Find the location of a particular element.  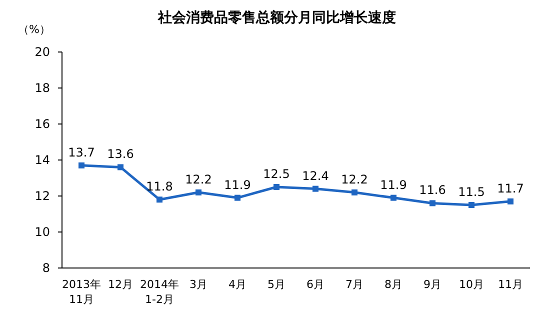

x-tick-label: 2013年 11月 is located at coordinates (81, 292).